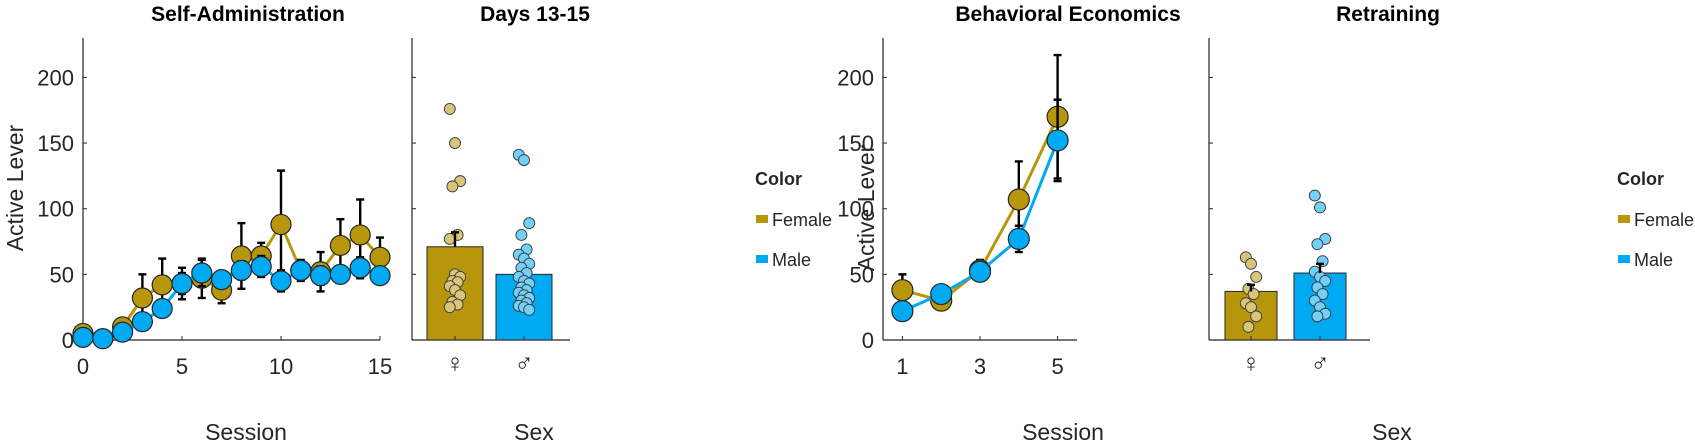 This screenshot has width=1695, height=444. Describe the element at coordinates (380, 366) in the screenshot. I see `x-tick-label: 15` at that location.